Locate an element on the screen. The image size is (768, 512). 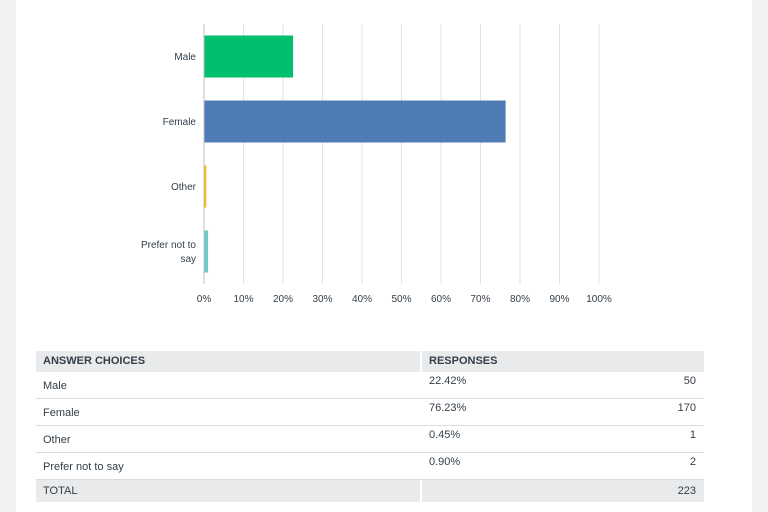
category-label: say is located at coordinates (188, 259).